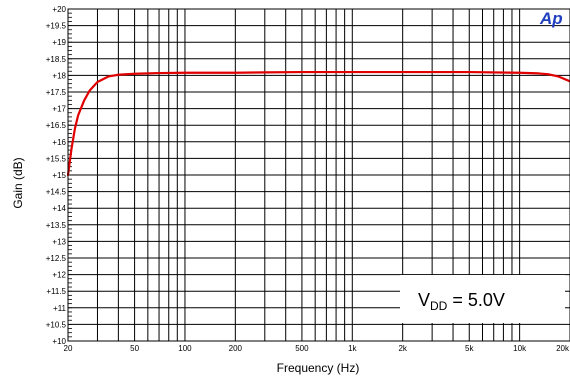 Image resolution: width=570 pixels, height=379 pixels. Describe the element at coordinates (318, 368) in the screenshot. I see `x-axis-label: Frequency (Hz)` at that location.